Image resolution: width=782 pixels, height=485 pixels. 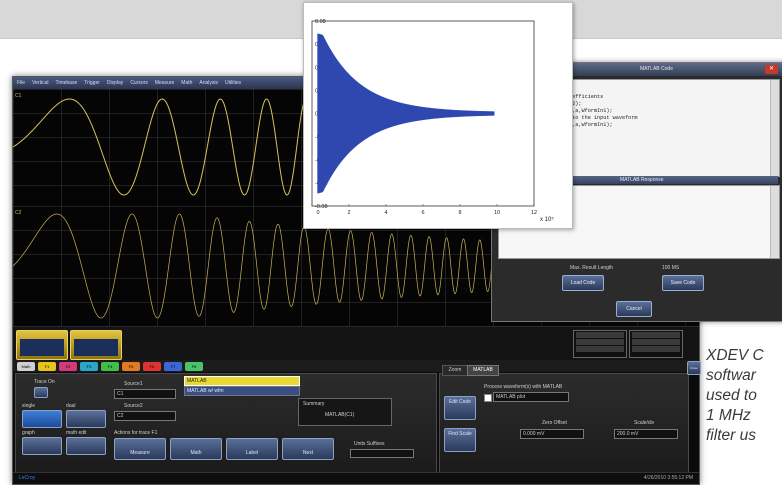 What do you see at coordinates (186, 83) in the screenshot?
I see `menu-math: Math` at bounding box center [186, 83].